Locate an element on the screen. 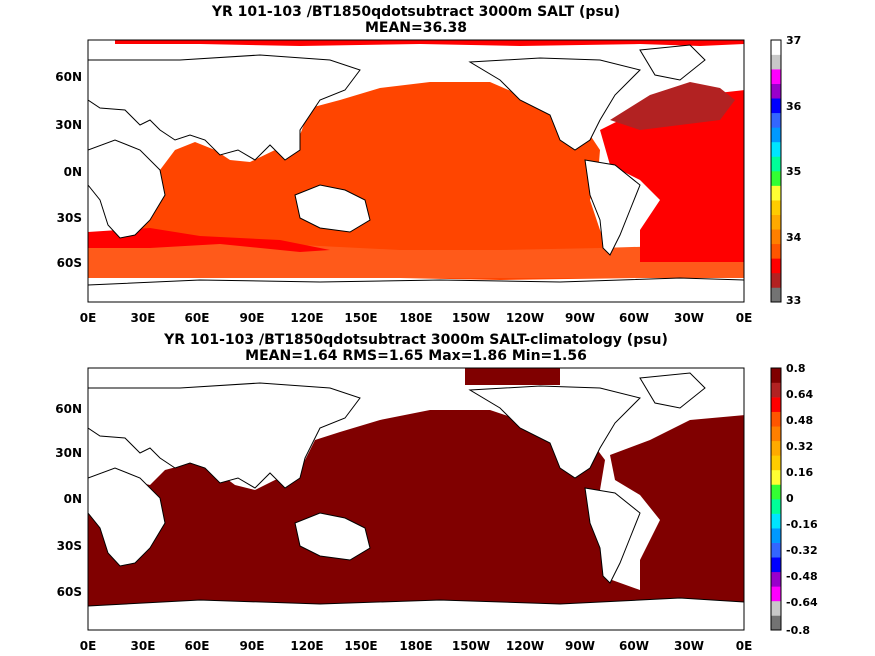  top-lat-label: 0N is located at coordinates (73, 172).